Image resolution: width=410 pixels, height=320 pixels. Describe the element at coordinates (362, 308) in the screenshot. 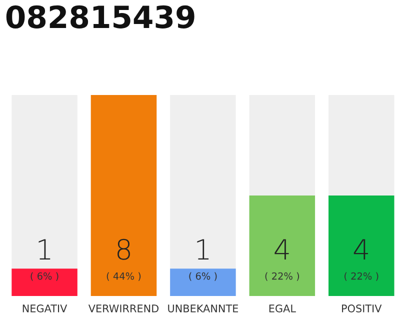

I see `x-tick-label: POSITIV` at that location.